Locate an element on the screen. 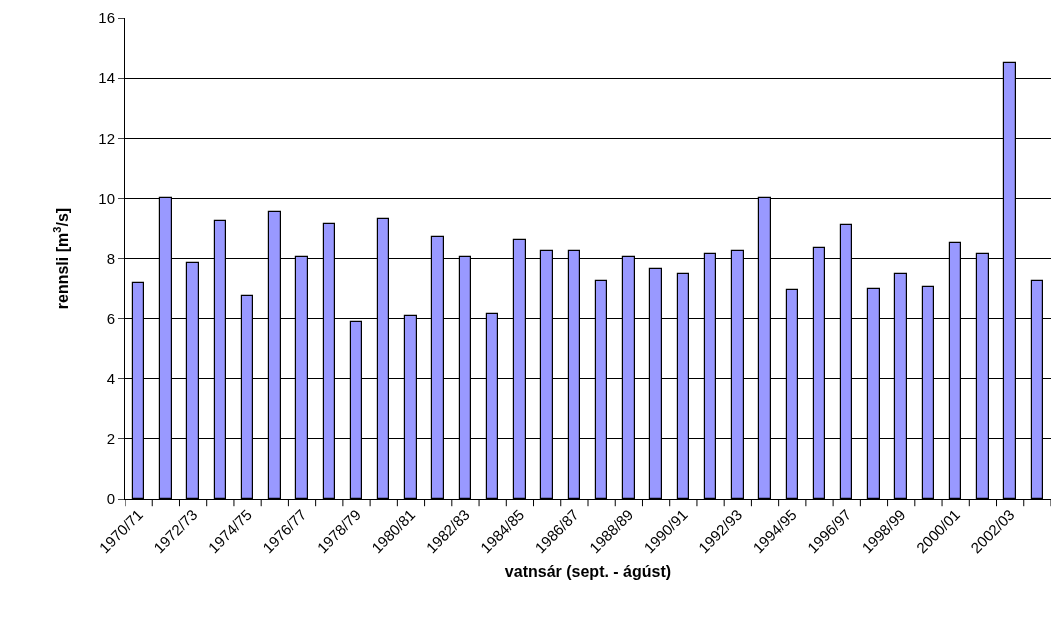 The width and height of the screenshot is (1053, 637). y-tick-label: 14 is located at coordinates (106, 78).